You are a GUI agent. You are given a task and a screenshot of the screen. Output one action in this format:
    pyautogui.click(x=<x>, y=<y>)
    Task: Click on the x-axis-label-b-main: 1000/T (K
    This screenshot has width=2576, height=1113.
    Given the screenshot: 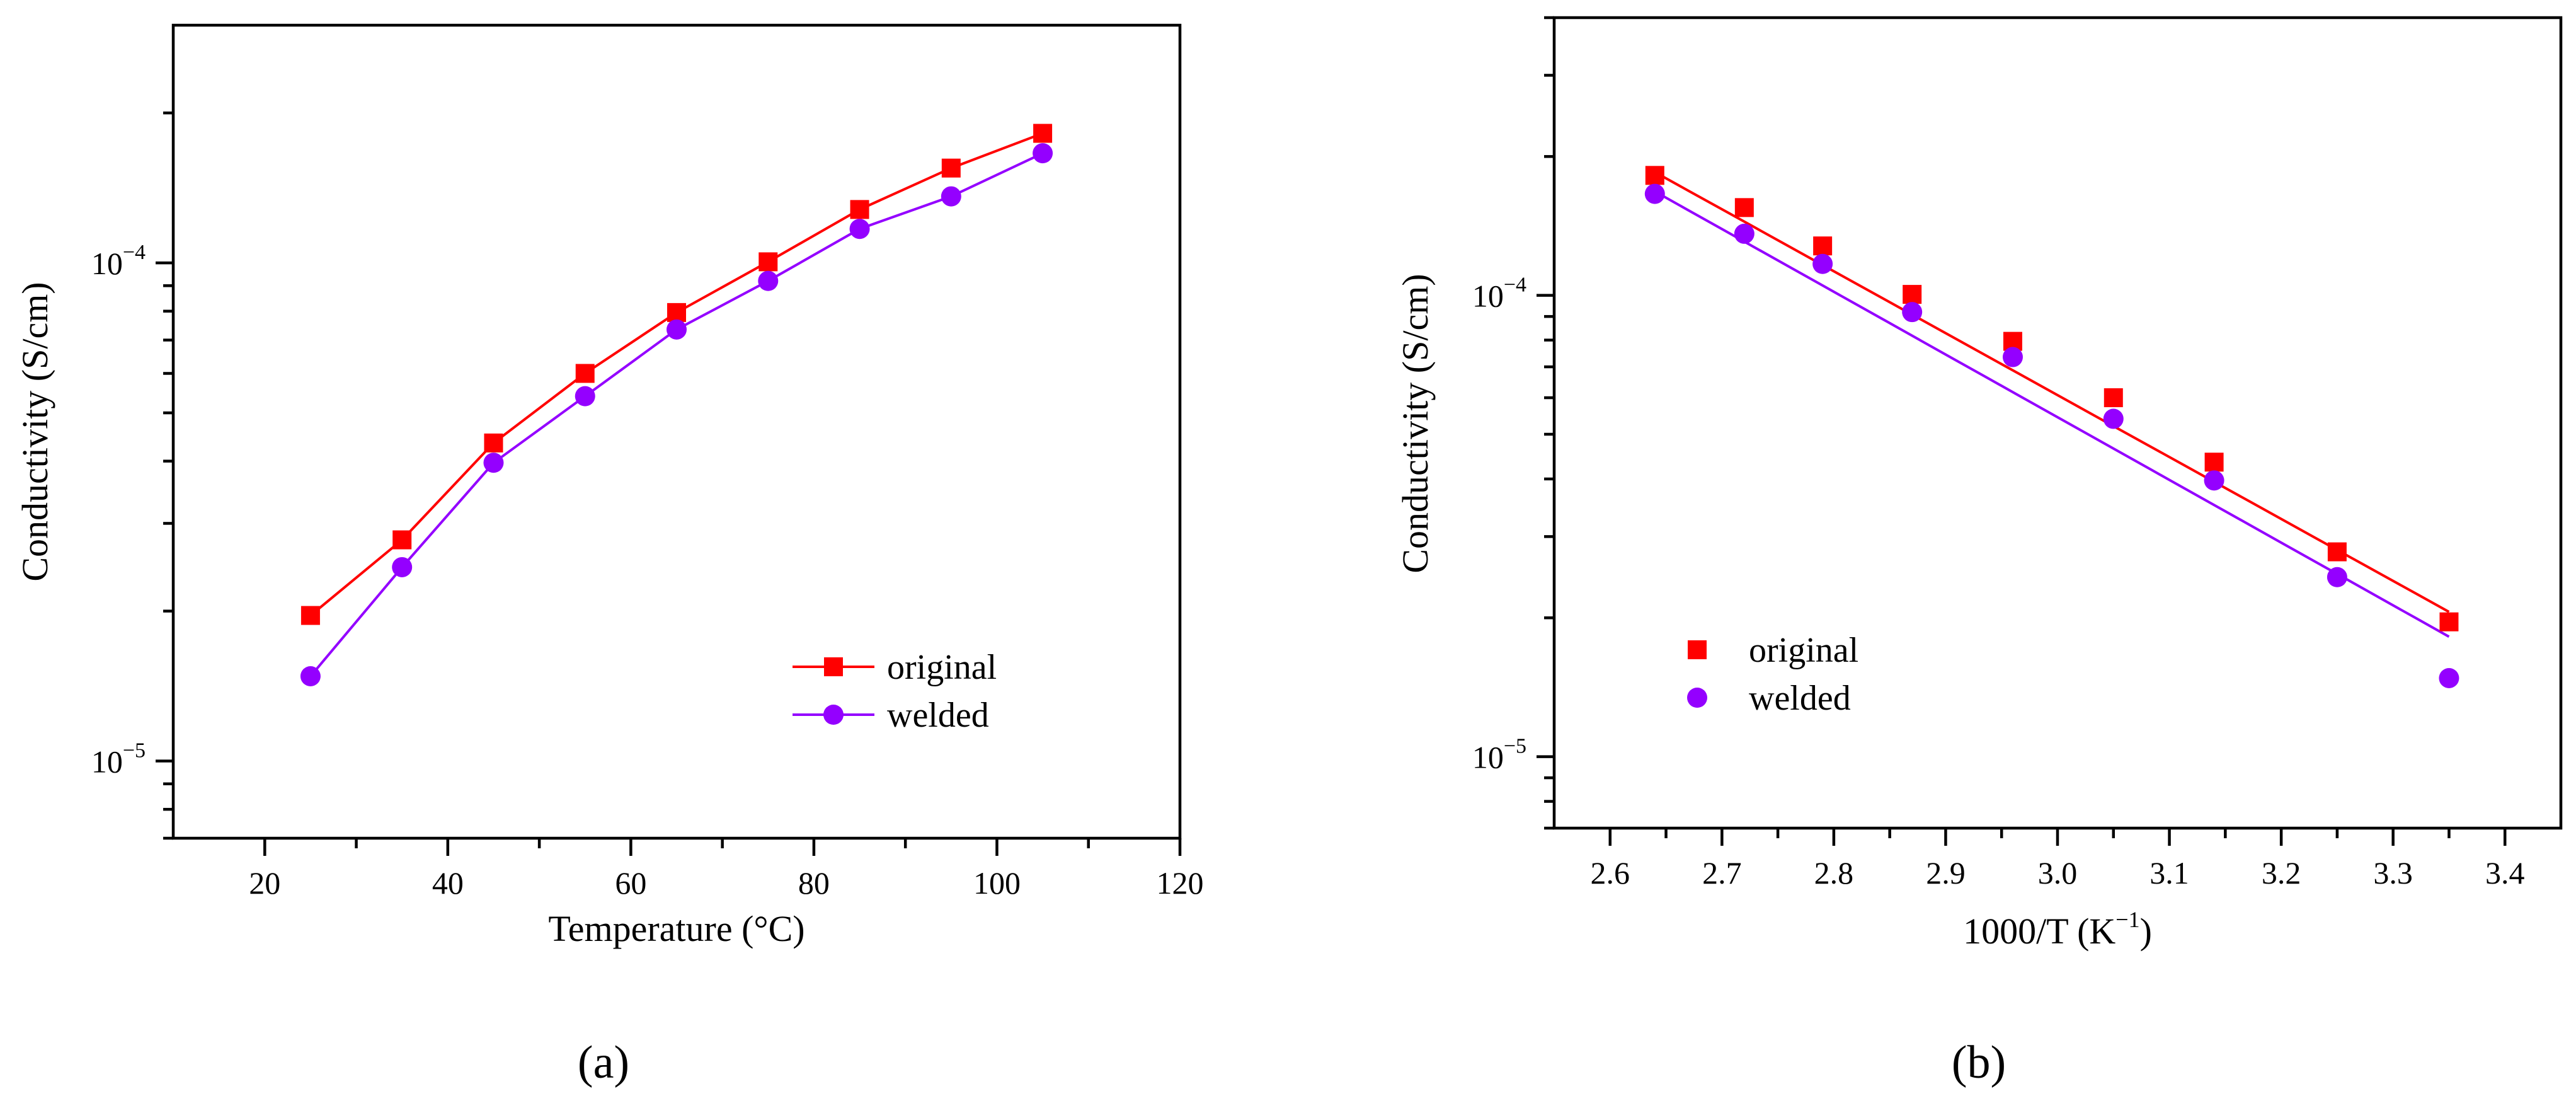 What is the action you would take?
    pyautogui.click(x=2039, y=931)
    